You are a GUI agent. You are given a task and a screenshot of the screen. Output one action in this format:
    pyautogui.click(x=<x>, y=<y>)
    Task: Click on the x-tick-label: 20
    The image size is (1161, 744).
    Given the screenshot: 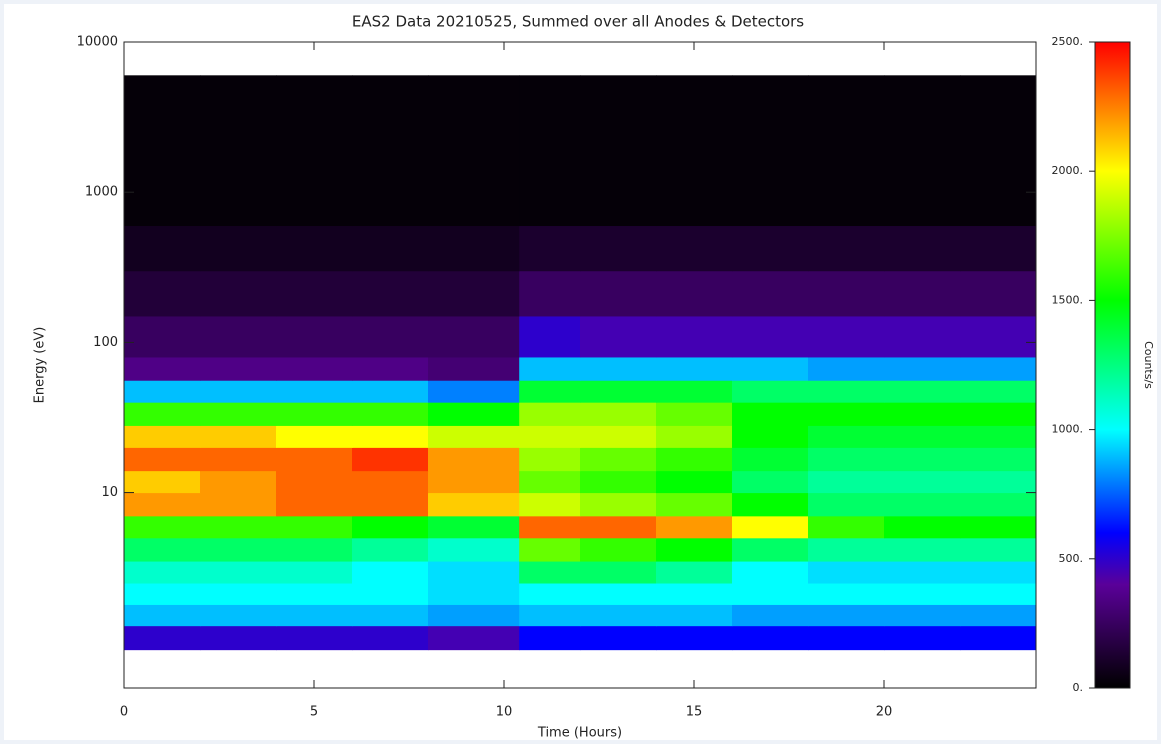 What is the action you would take?
    pyautogui.click(x=884, y=712)
    